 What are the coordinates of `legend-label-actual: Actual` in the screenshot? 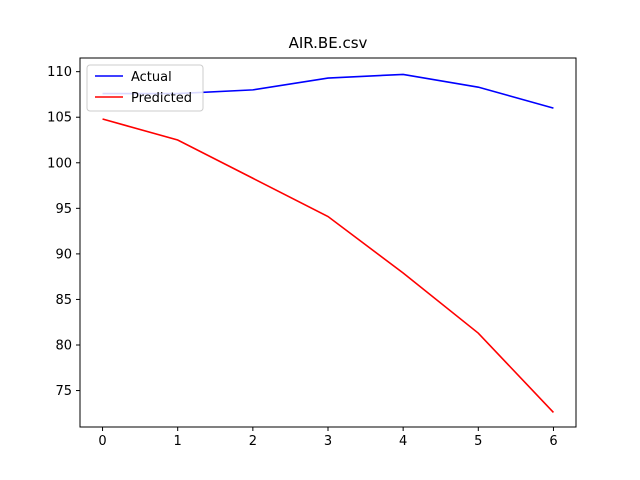 It's located at (151, 77).